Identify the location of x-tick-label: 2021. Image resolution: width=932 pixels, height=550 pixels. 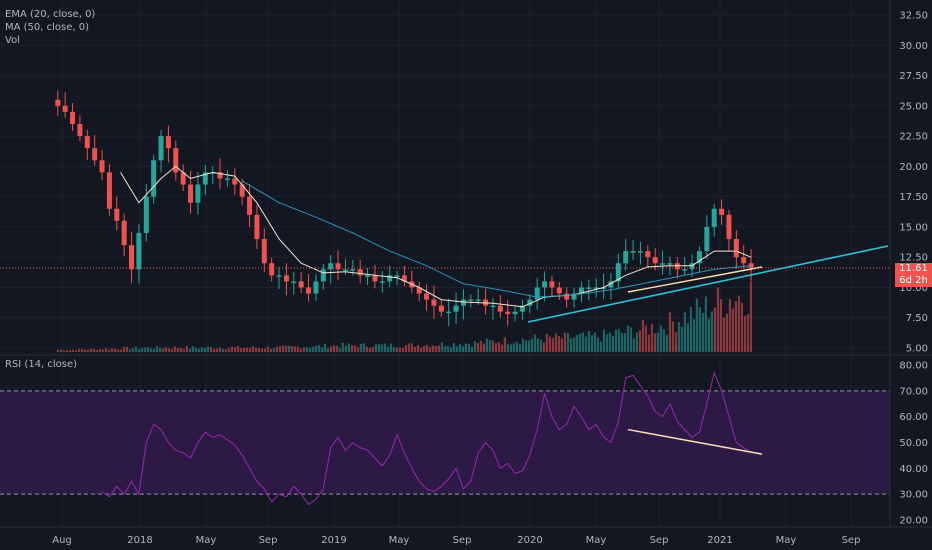
(719, 540).